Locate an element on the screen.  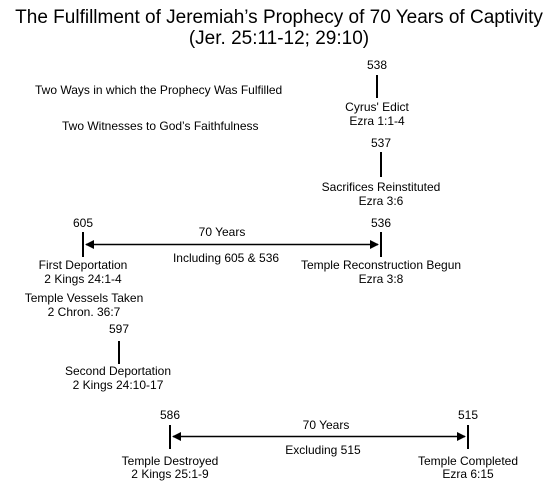
first-deportation-label: First Deportation is located at coordinates (83, 265).